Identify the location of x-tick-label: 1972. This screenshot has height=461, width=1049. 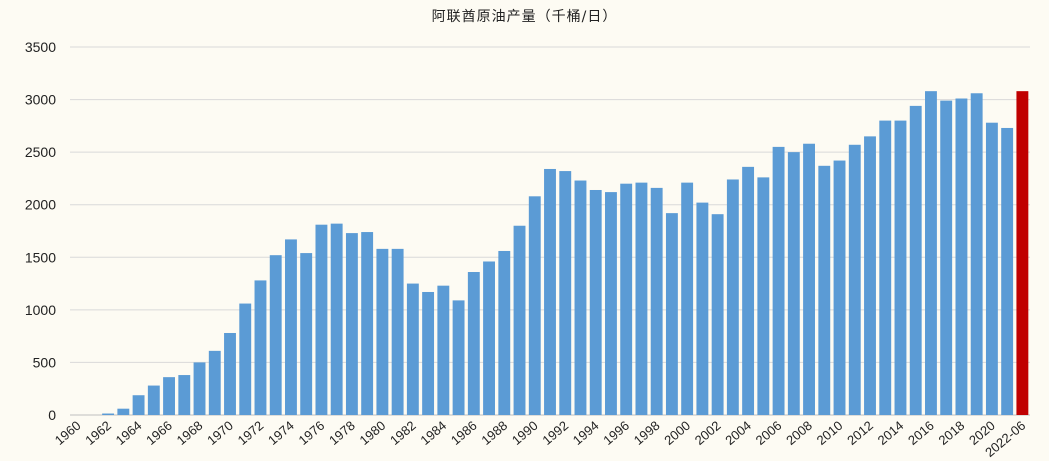
(251, 433).